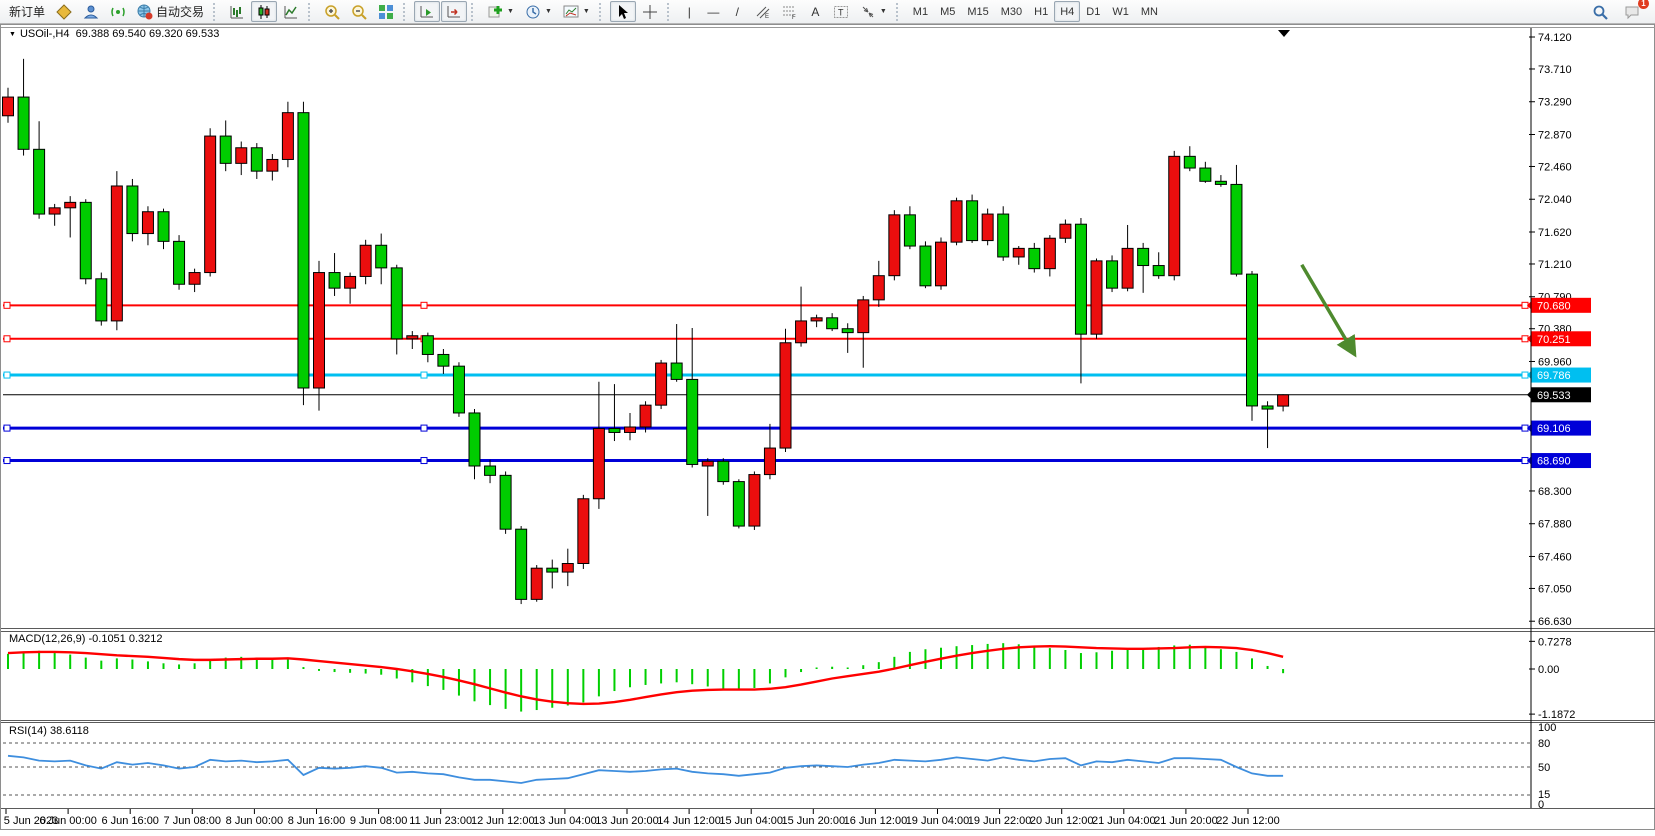  Describe the element at coordinates (145, 12) in the screenshot. I see `autotrading-globe-icon` at that location.